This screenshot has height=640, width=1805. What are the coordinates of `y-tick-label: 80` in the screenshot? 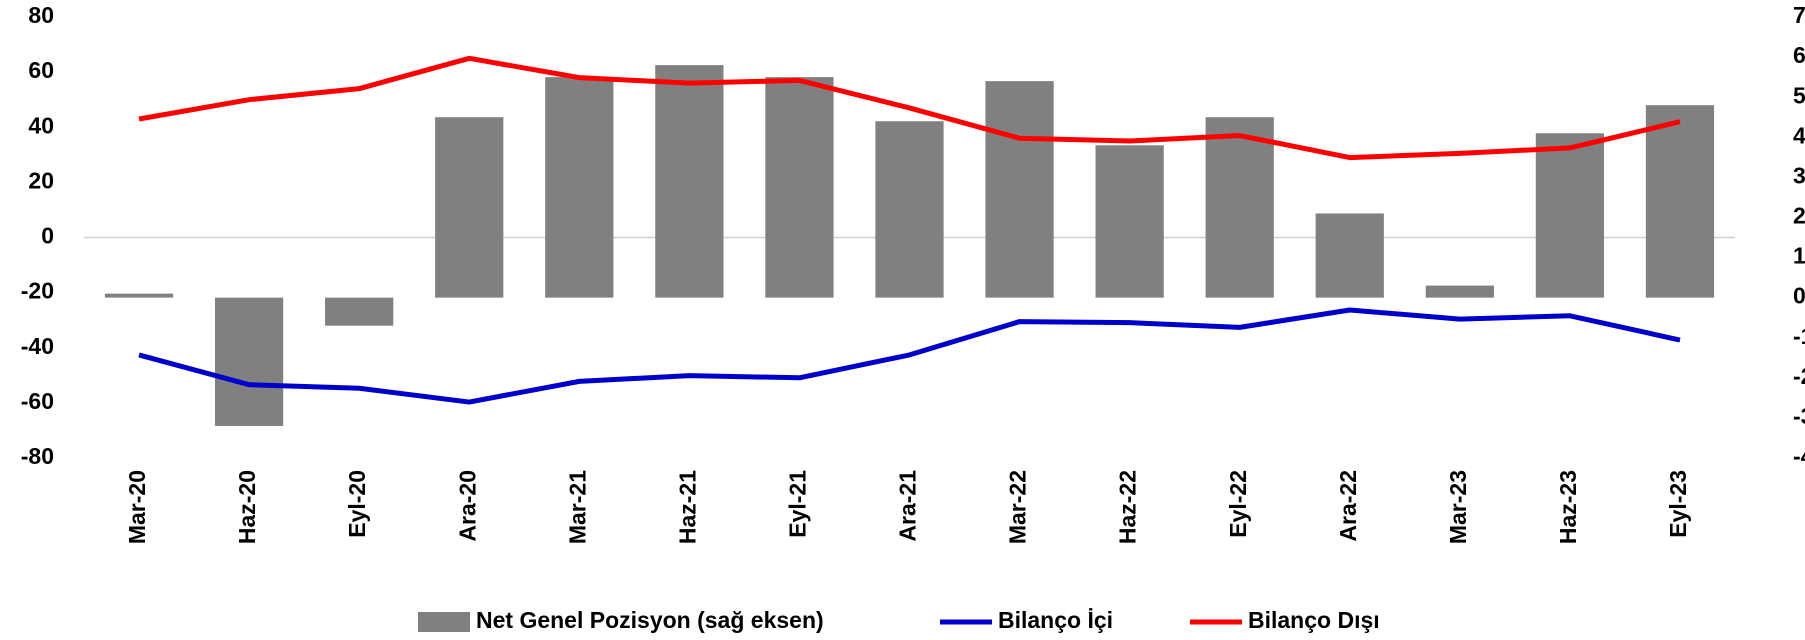 It's located at (41, 15).